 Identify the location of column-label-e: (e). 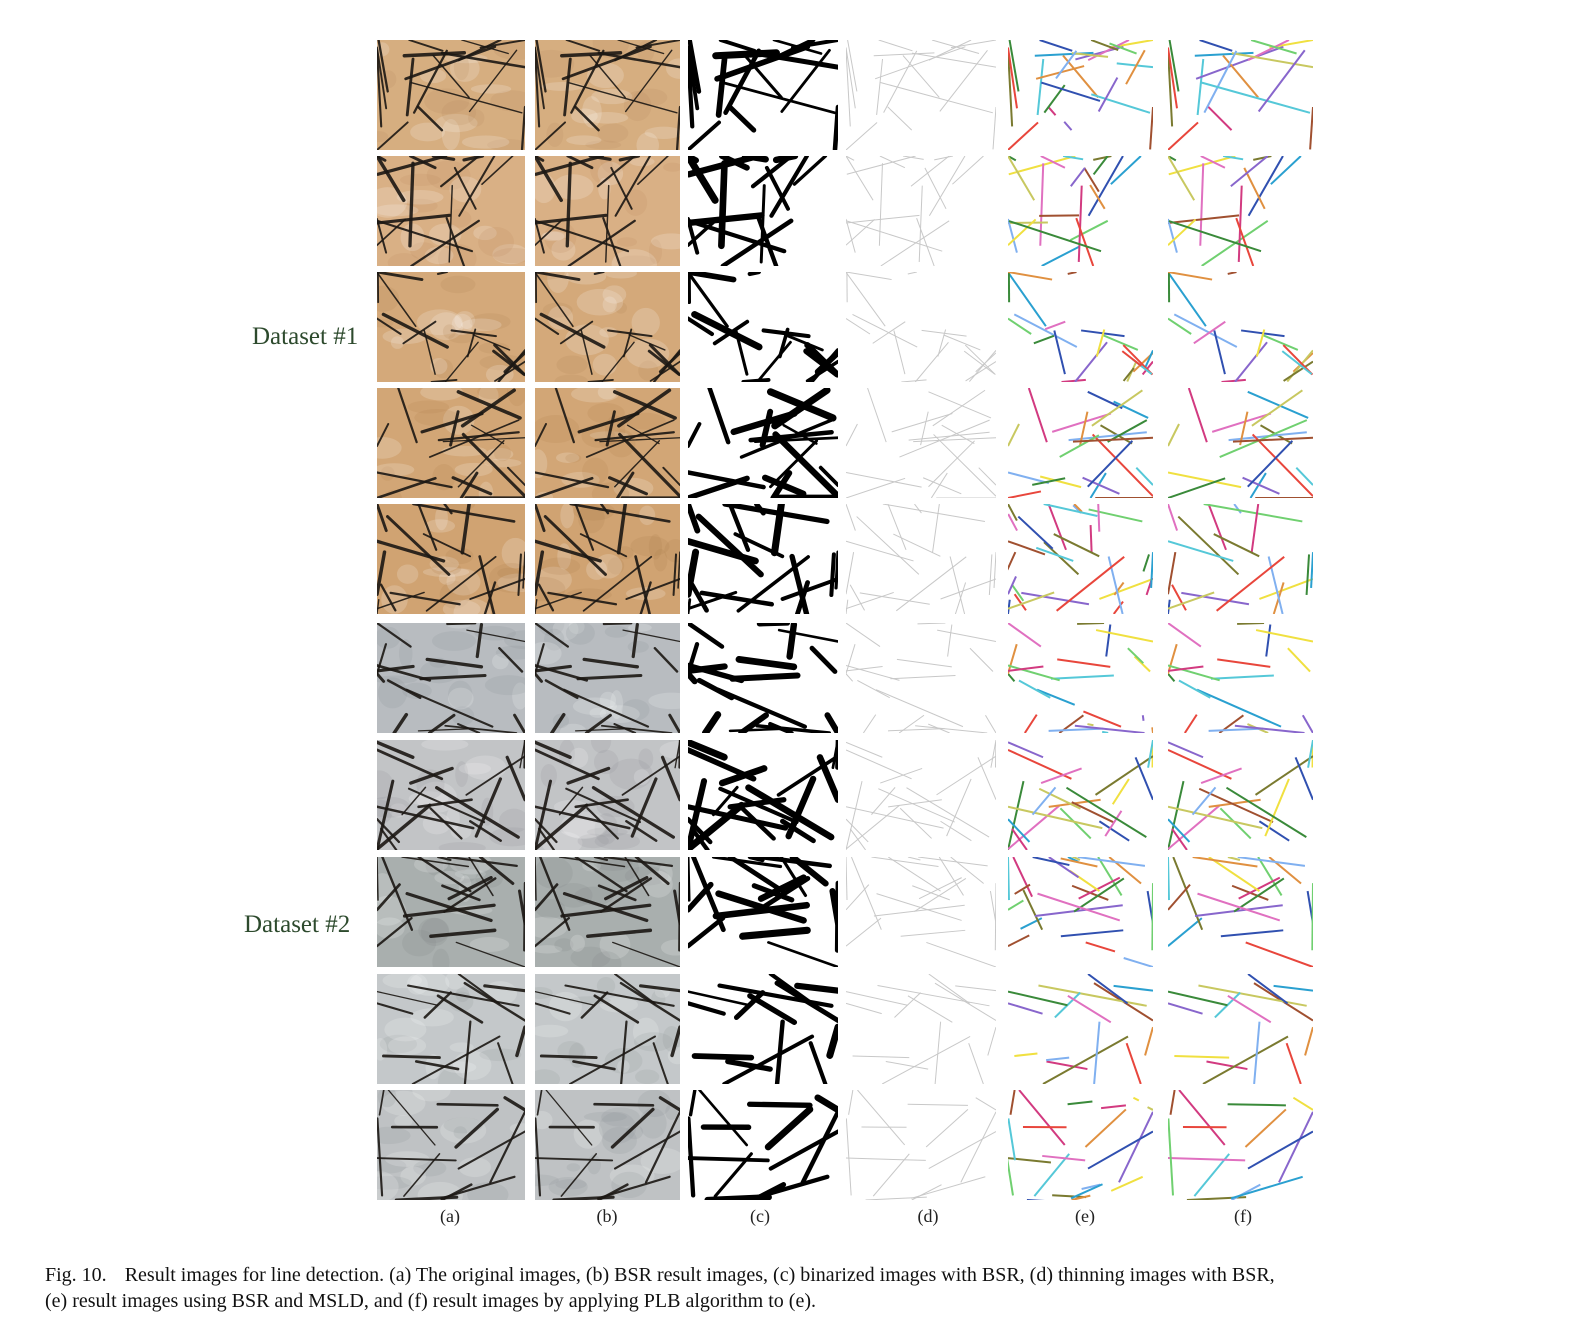
(1085, 1216).